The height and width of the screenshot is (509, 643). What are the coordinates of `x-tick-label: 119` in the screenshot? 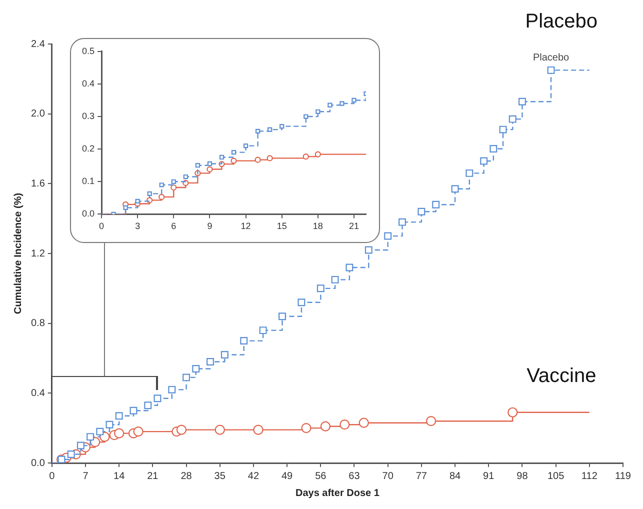 It's located at (623, 476).